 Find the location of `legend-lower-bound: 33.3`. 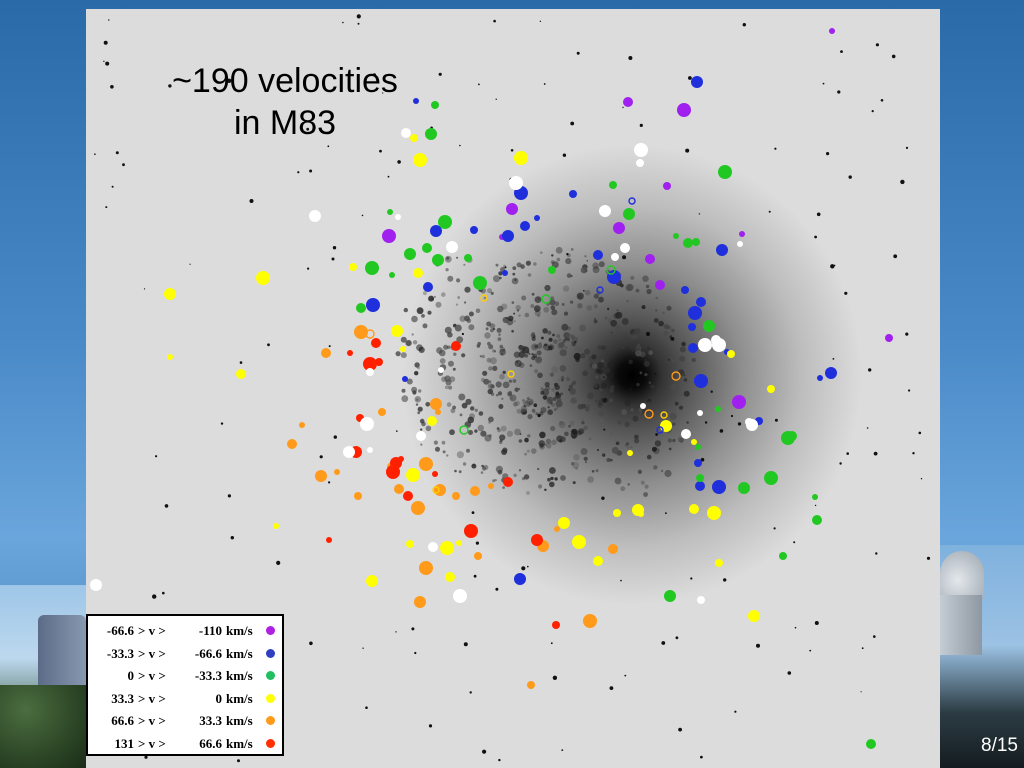

legend-lower-bound: 33.3 is located at coordinates (210, 720).